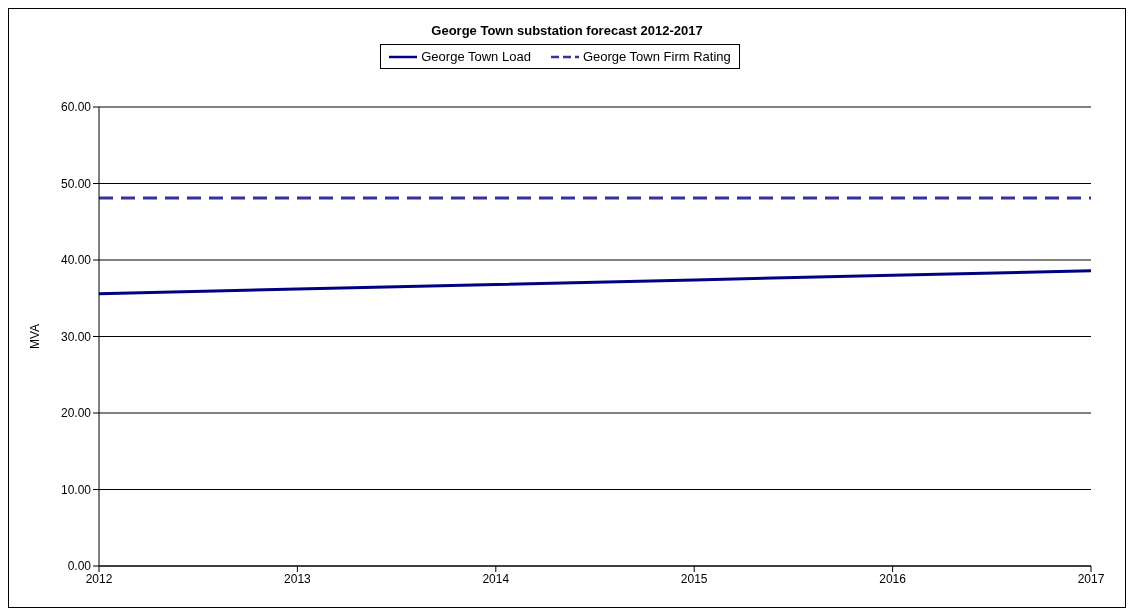  Describe the element at coordinates (496, 578) in the screenshot. I see `x-tick-label: 2014` at that location.